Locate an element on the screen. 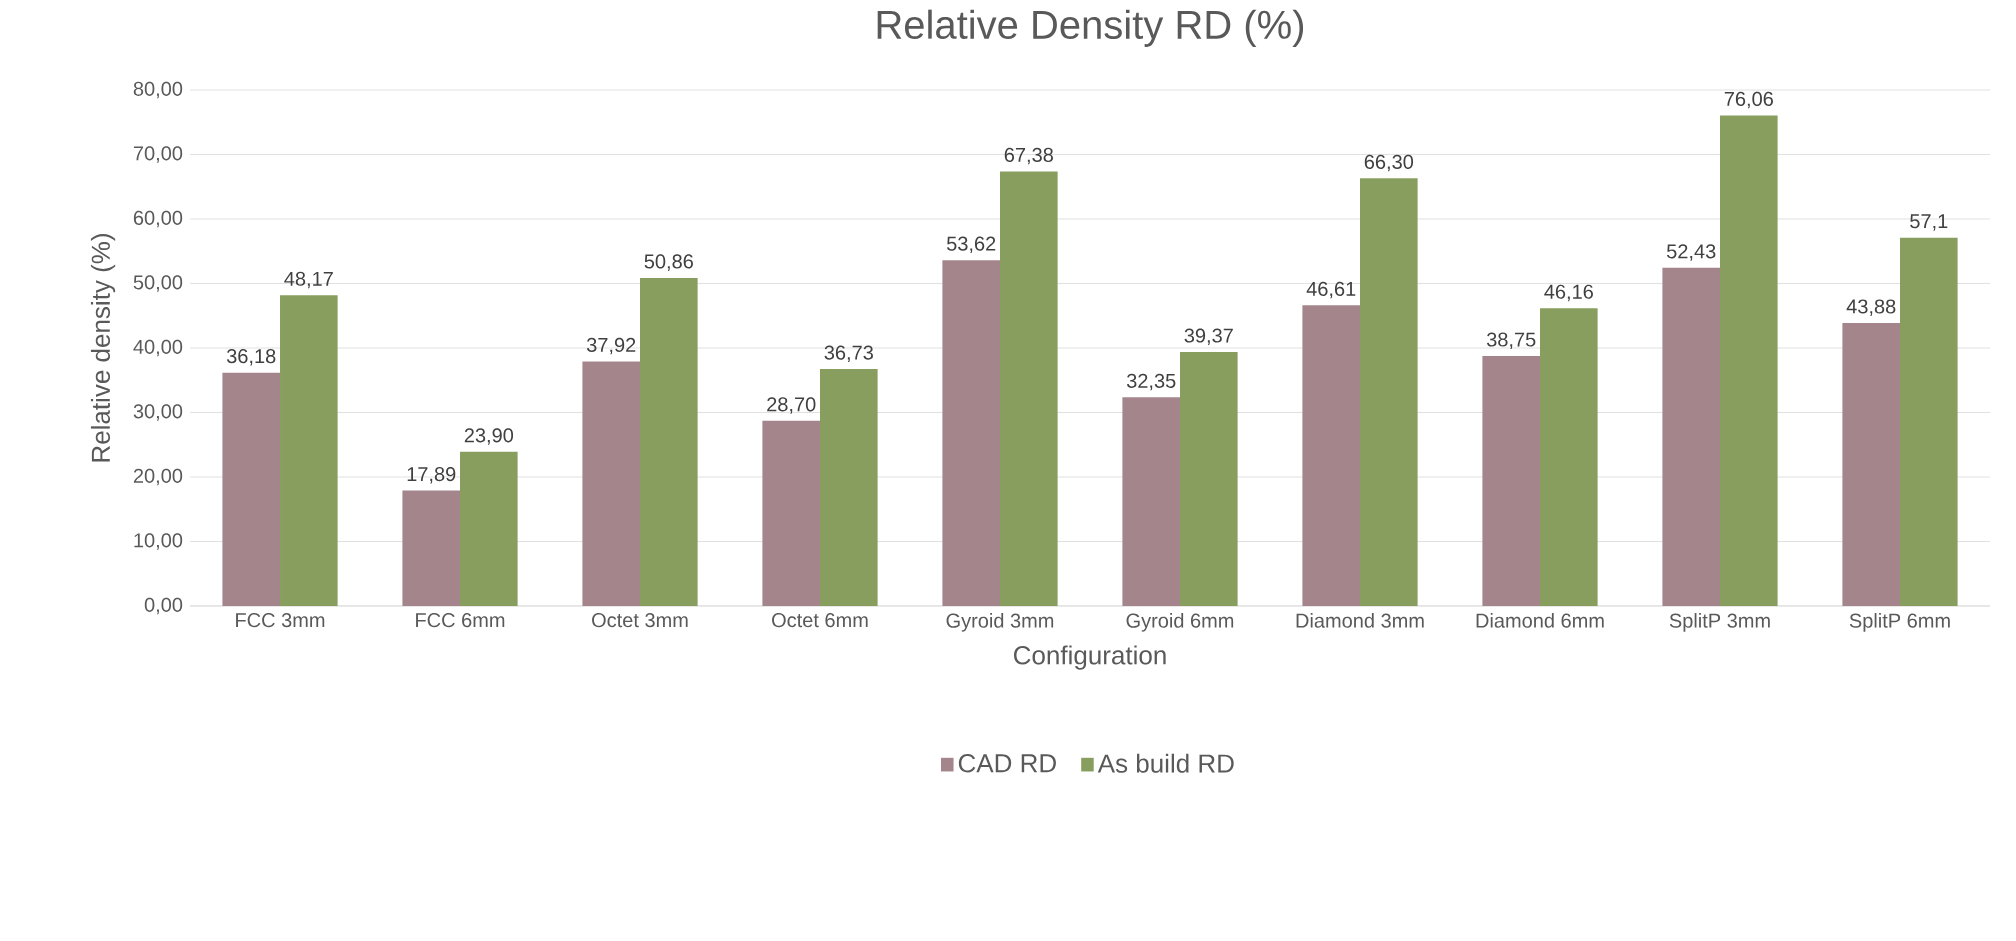  x-axis-title: Configuration is located at coordinates (1090, 657).